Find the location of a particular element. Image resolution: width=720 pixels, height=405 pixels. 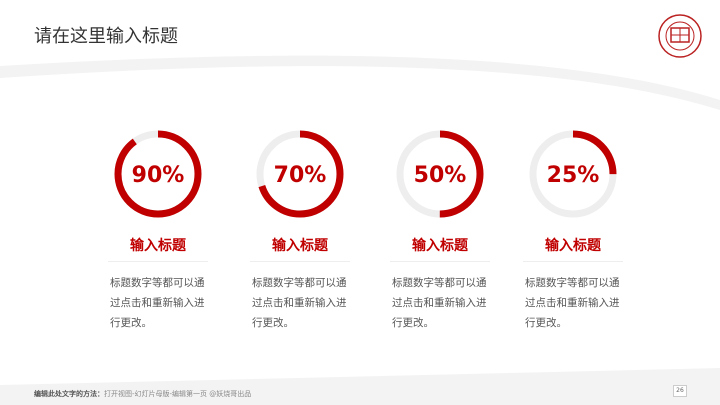

percent-value: 90% is located at coordinates (158, 175).